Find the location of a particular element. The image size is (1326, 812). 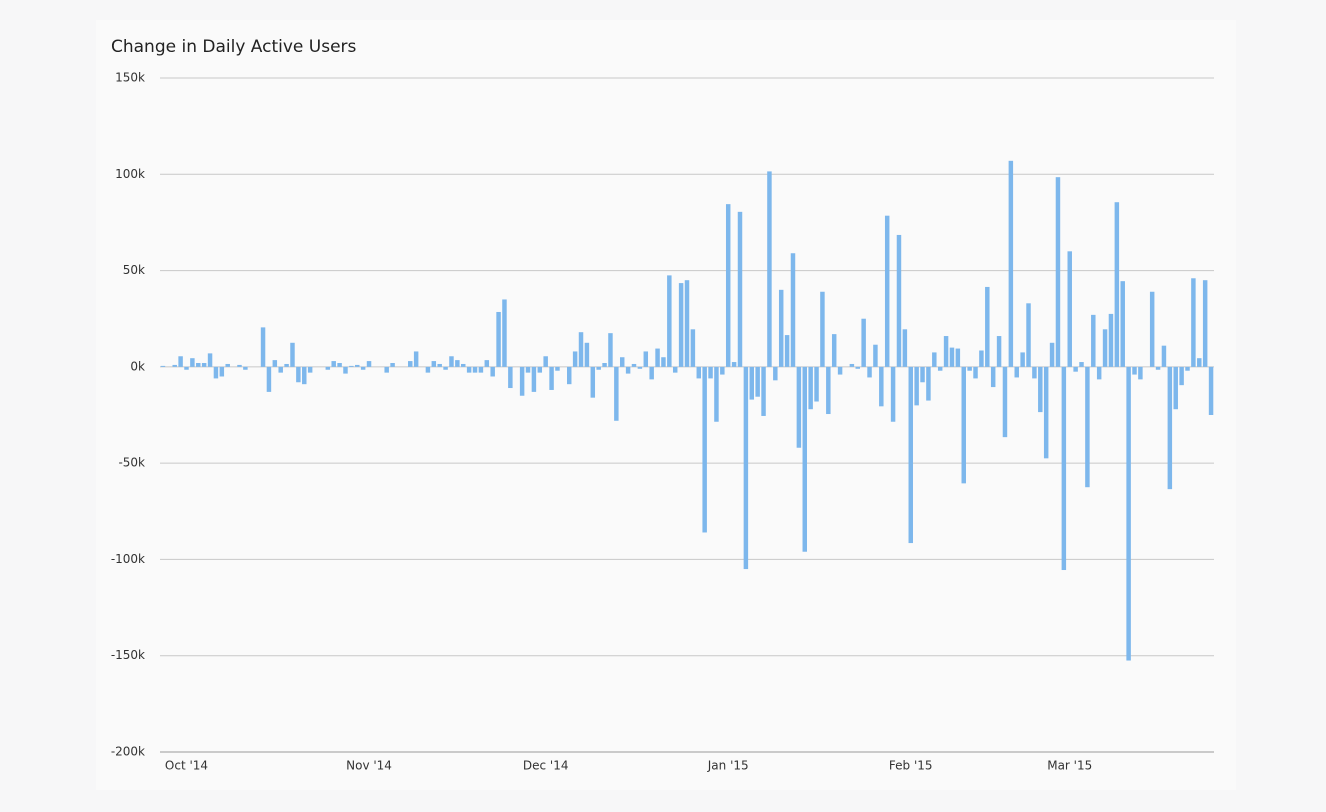

x-tick-label: Jan '15 is located at coordinates (728, 766).